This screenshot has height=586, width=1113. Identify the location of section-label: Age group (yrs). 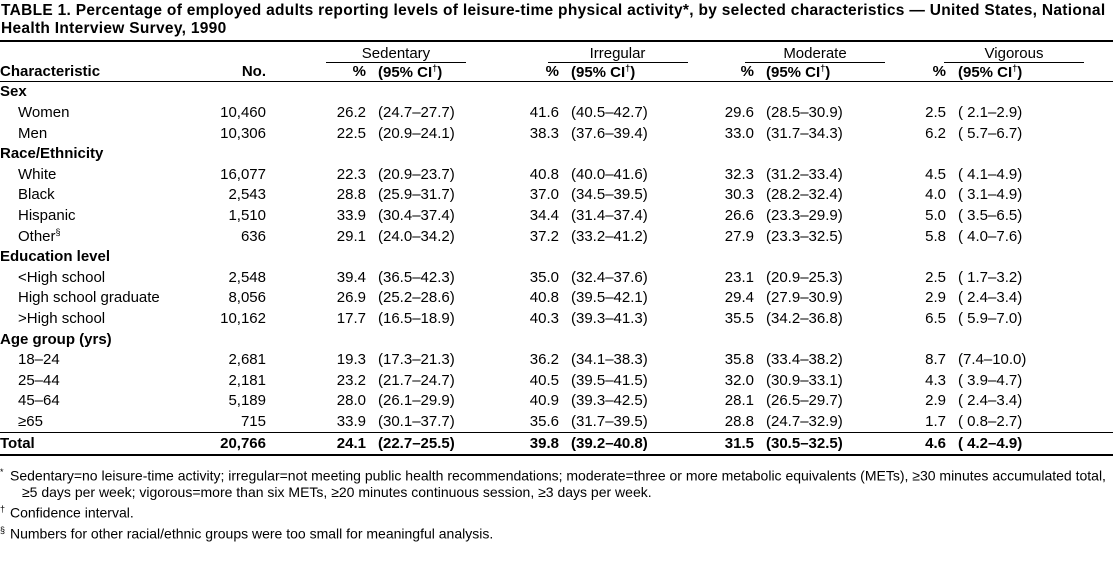
(56, 339).